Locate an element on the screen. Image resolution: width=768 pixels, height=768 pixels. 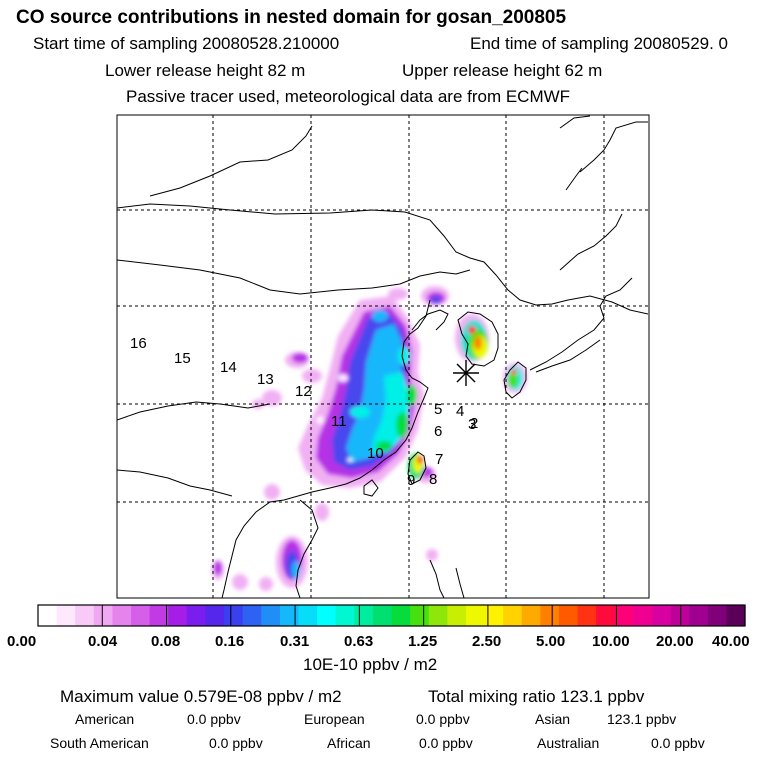
contribution-name: American is located at coordinates (105, 719).